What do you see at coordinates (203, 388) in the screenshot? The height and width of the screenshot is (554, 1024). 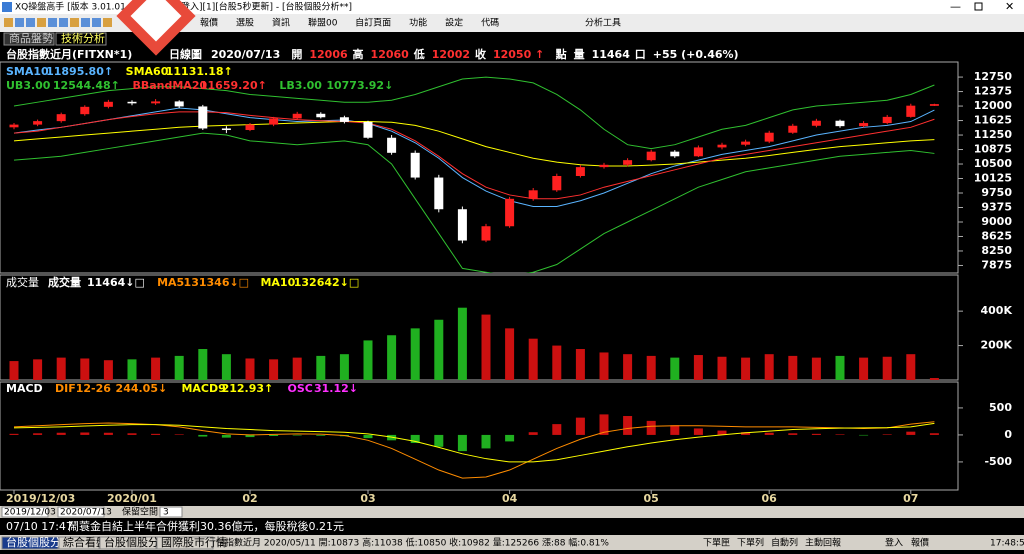 I see `legend-name: MACD9` at bounding box center [203, 388].